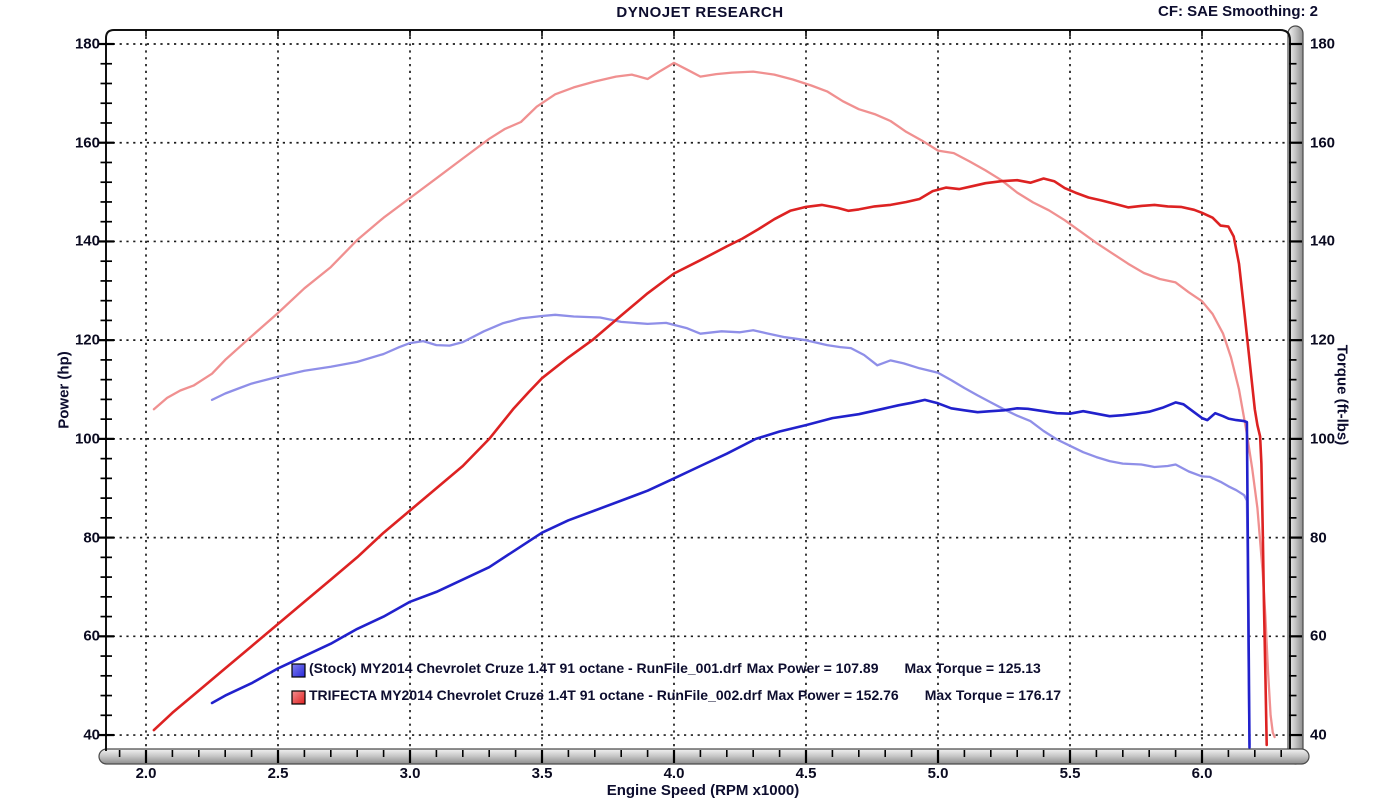 The height and width of the screenshot is (800, 1400). I want to click on torque-tick-label-180: 180, so click(1323, 44).